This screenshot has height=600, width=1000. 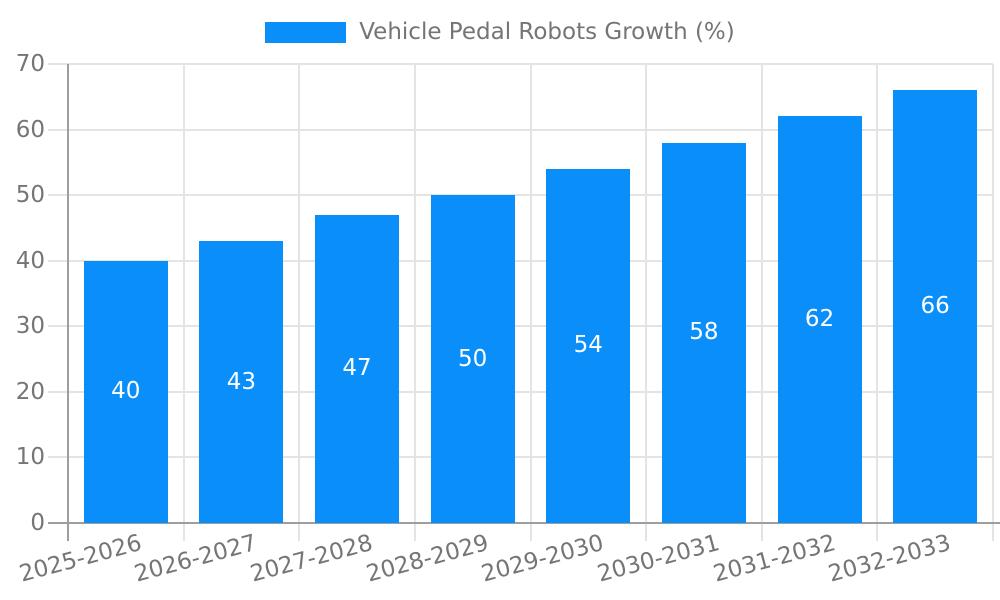 I want to click on y-tick-label: 20, so click(x=30, y=391).